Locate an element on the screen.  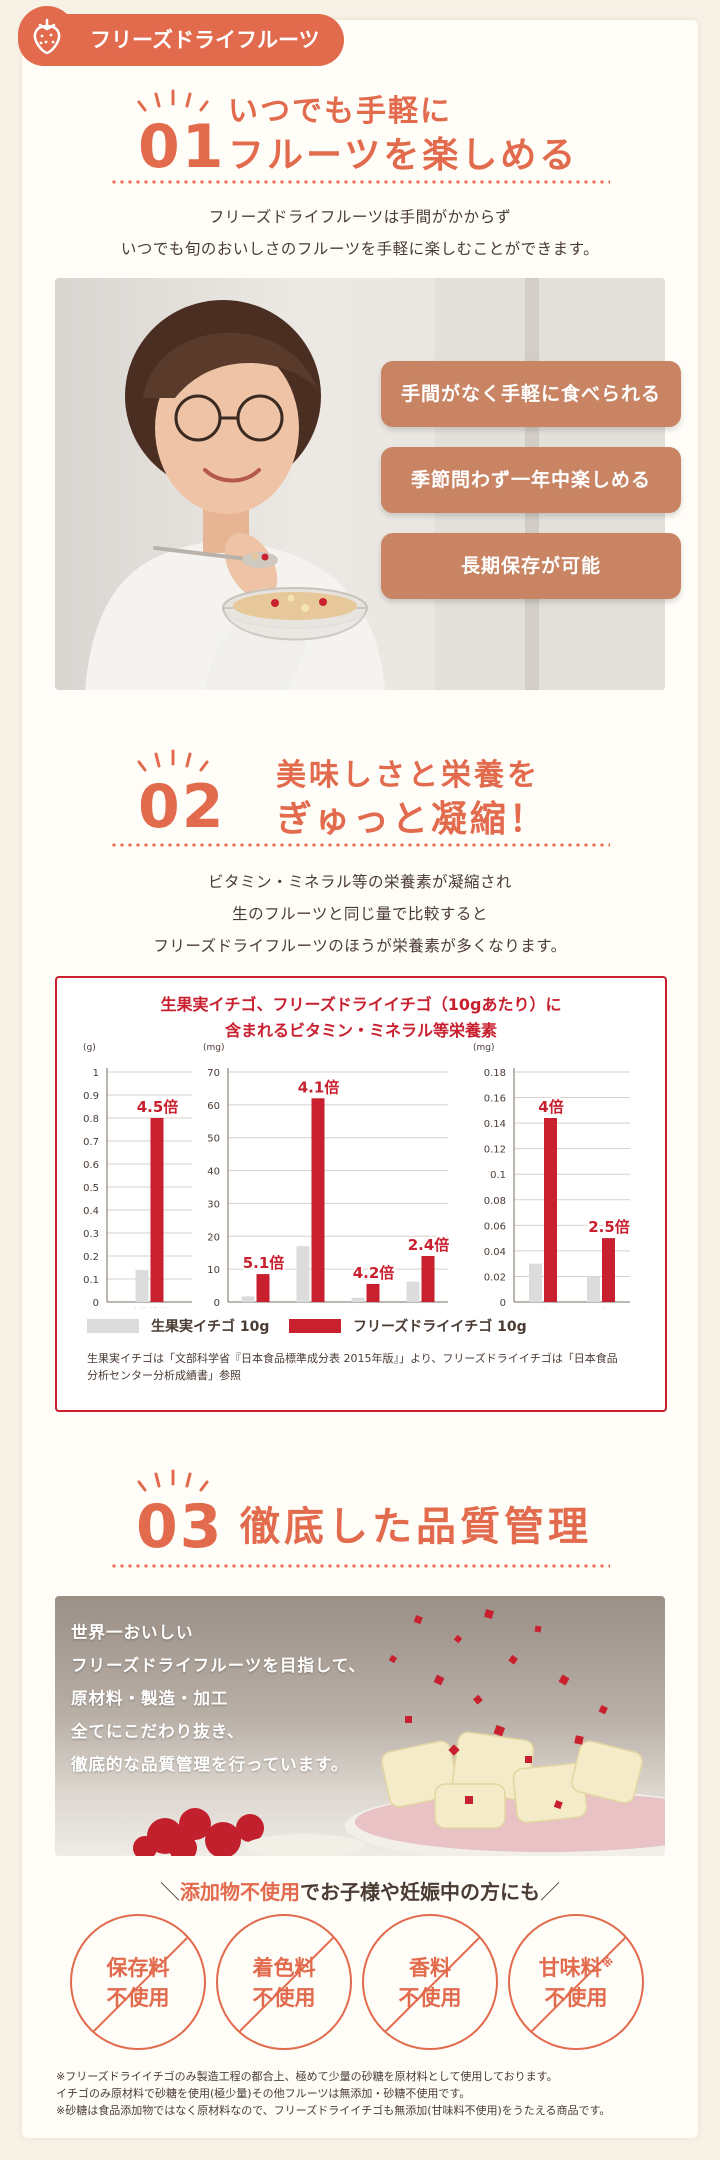
y-tick-label: 0.14 is located at coordinates (495, 1124).